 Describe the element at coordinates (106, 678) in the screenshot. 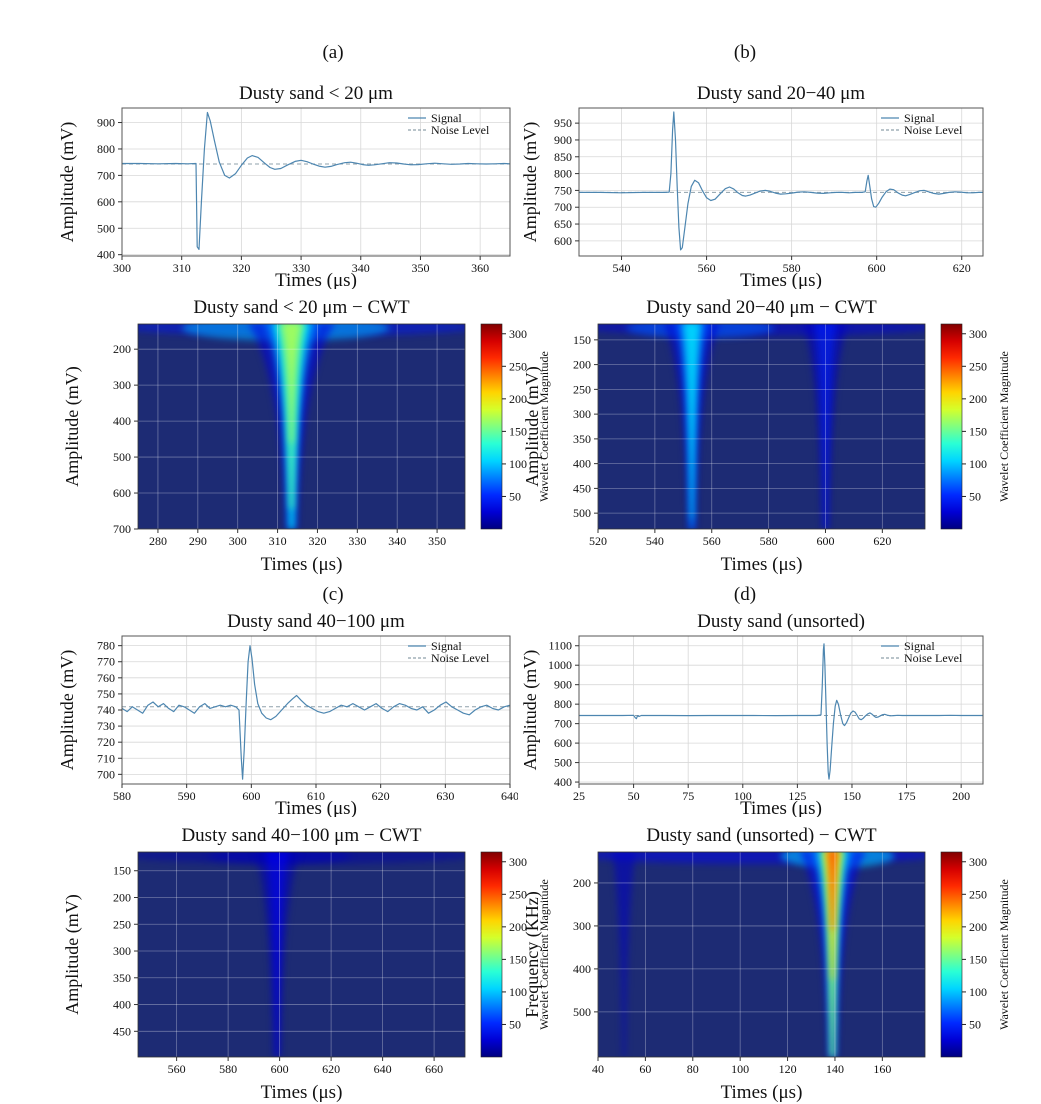

I see `y-tick-label: 760` at that location.